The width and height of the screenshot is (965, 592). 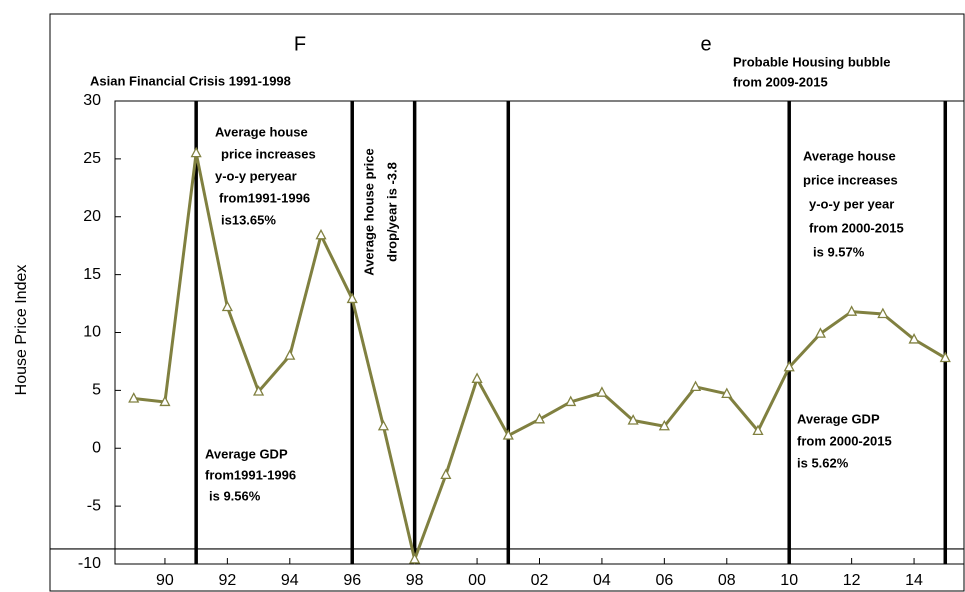 What do you see at coordinates (256, 175) in the screenshot?
I see `annotation: y-o-y peryear` at bounding box center [256, 175].